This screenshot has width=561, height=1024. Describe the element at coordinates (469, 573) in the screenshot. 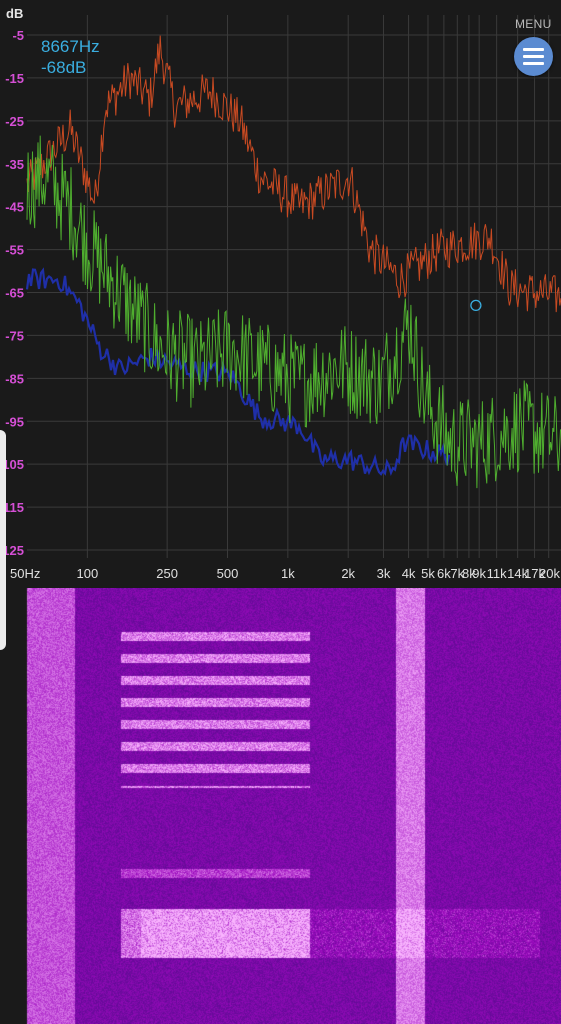

I see `x-tick-label: 8k` at that location.